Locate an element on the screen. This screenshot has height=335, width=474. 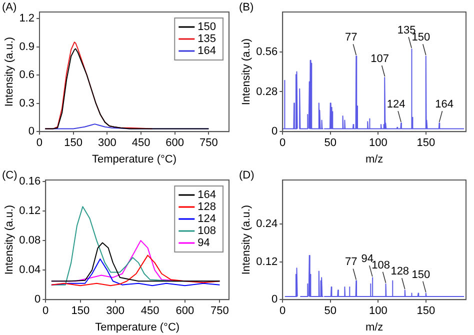
y-tick-label: 1.2 is located at coordinates (26, 18).